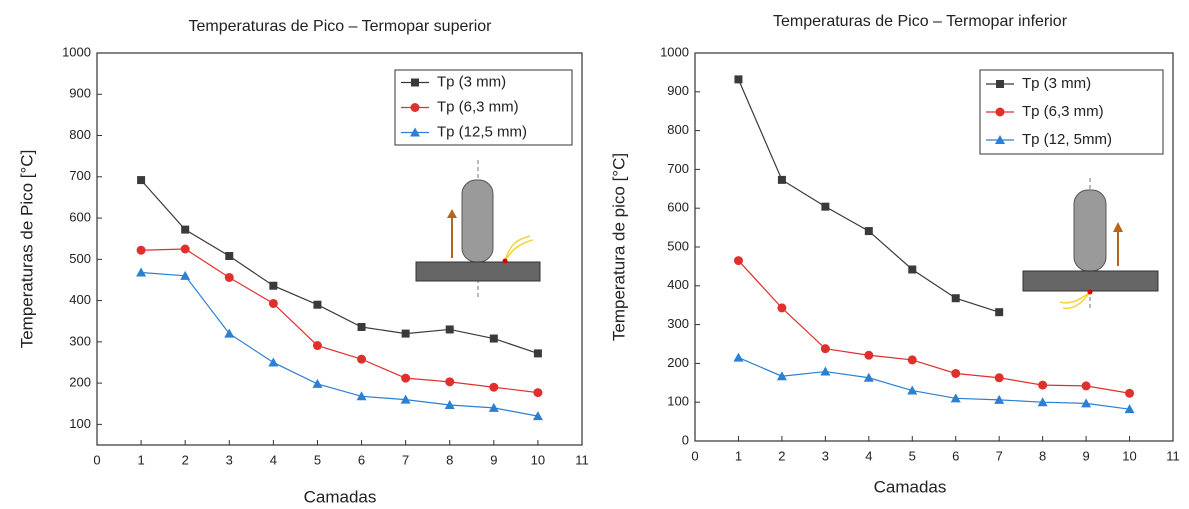  Describe the element at coordinates (678, 129) in the screenshot. I see `y-tick-label: 800` at that location.